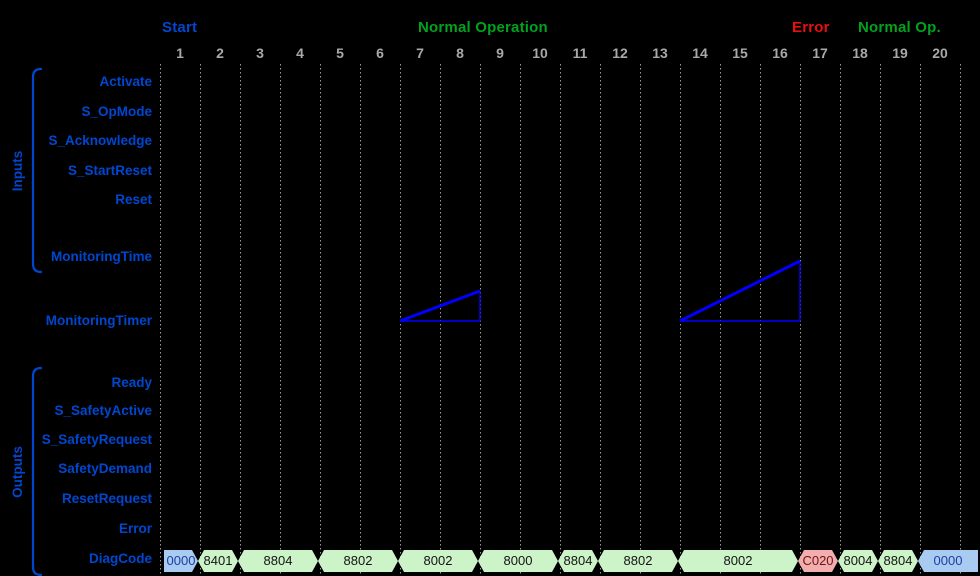 This screenshot has width=980, height=576. Describe the element at coordinates (420, 53) in the screenshot. I see `tick-label: 7` at that location.